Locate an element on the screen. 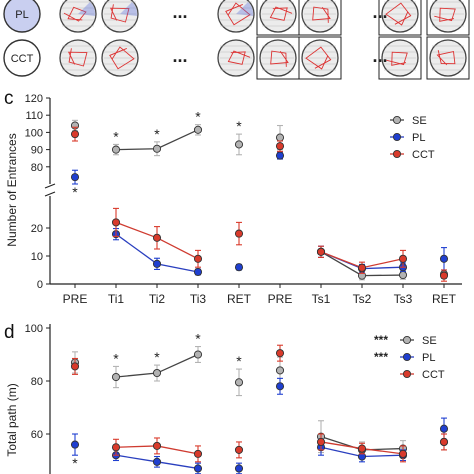 The height and width of the screenshot is (474, 474). row-label-text: CCT is located at coordinates (22, 59).